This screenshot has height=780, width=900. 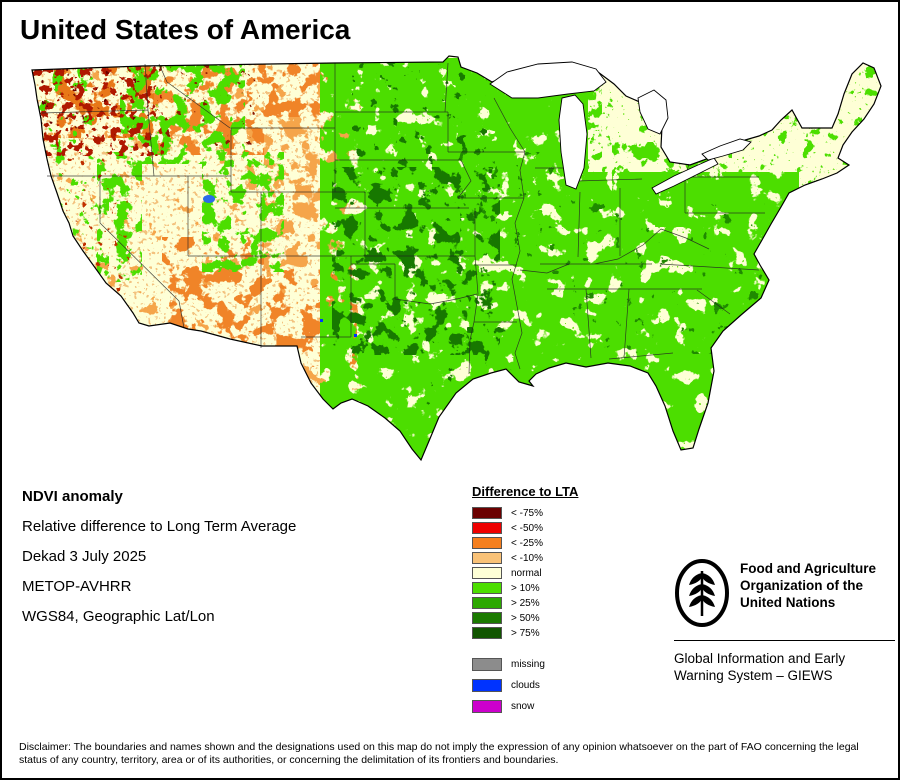 I want to click on map-info-line-subtitle: Relative difference to Long Term Average, so click(x=159, y=526).